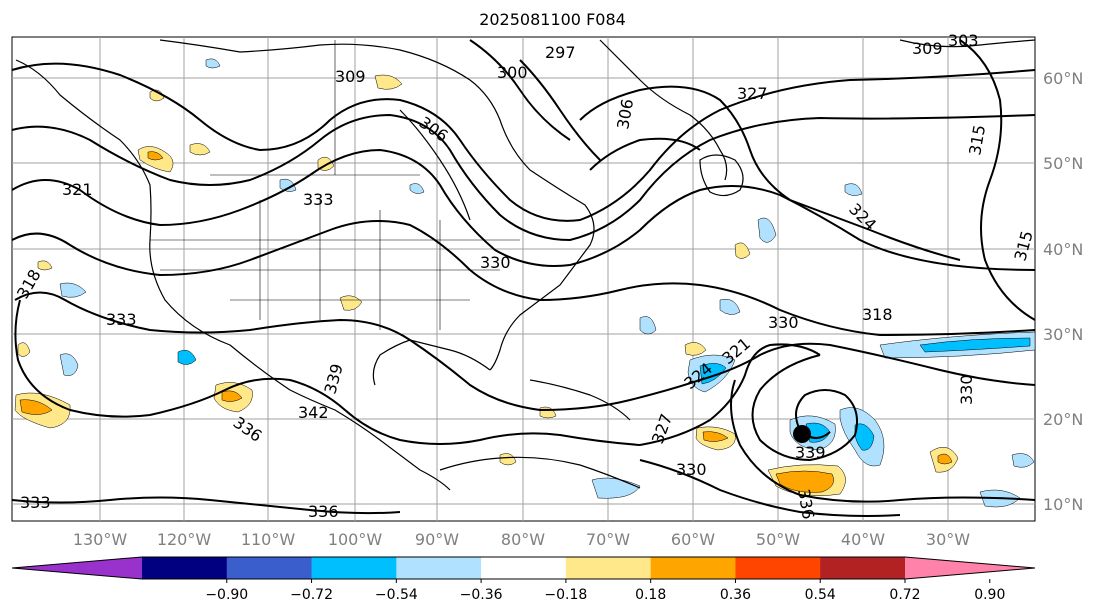 The width and height of the screenshot is (1105, 615). Describe the element at coordinates (1063, 334) in the screenshot. I see `lat-label: 30°N` at that location.